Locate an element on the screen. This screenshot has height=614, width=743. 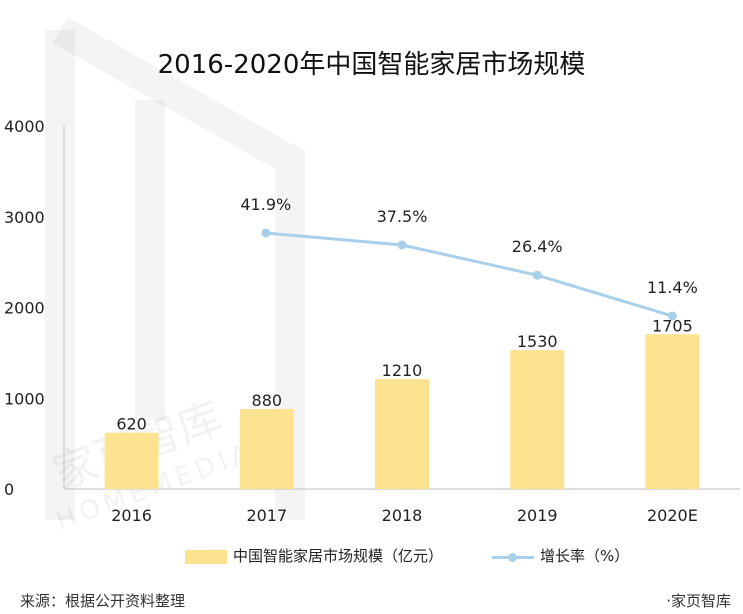
x-tick-label: 2019 is located at coordinates (537, 515).